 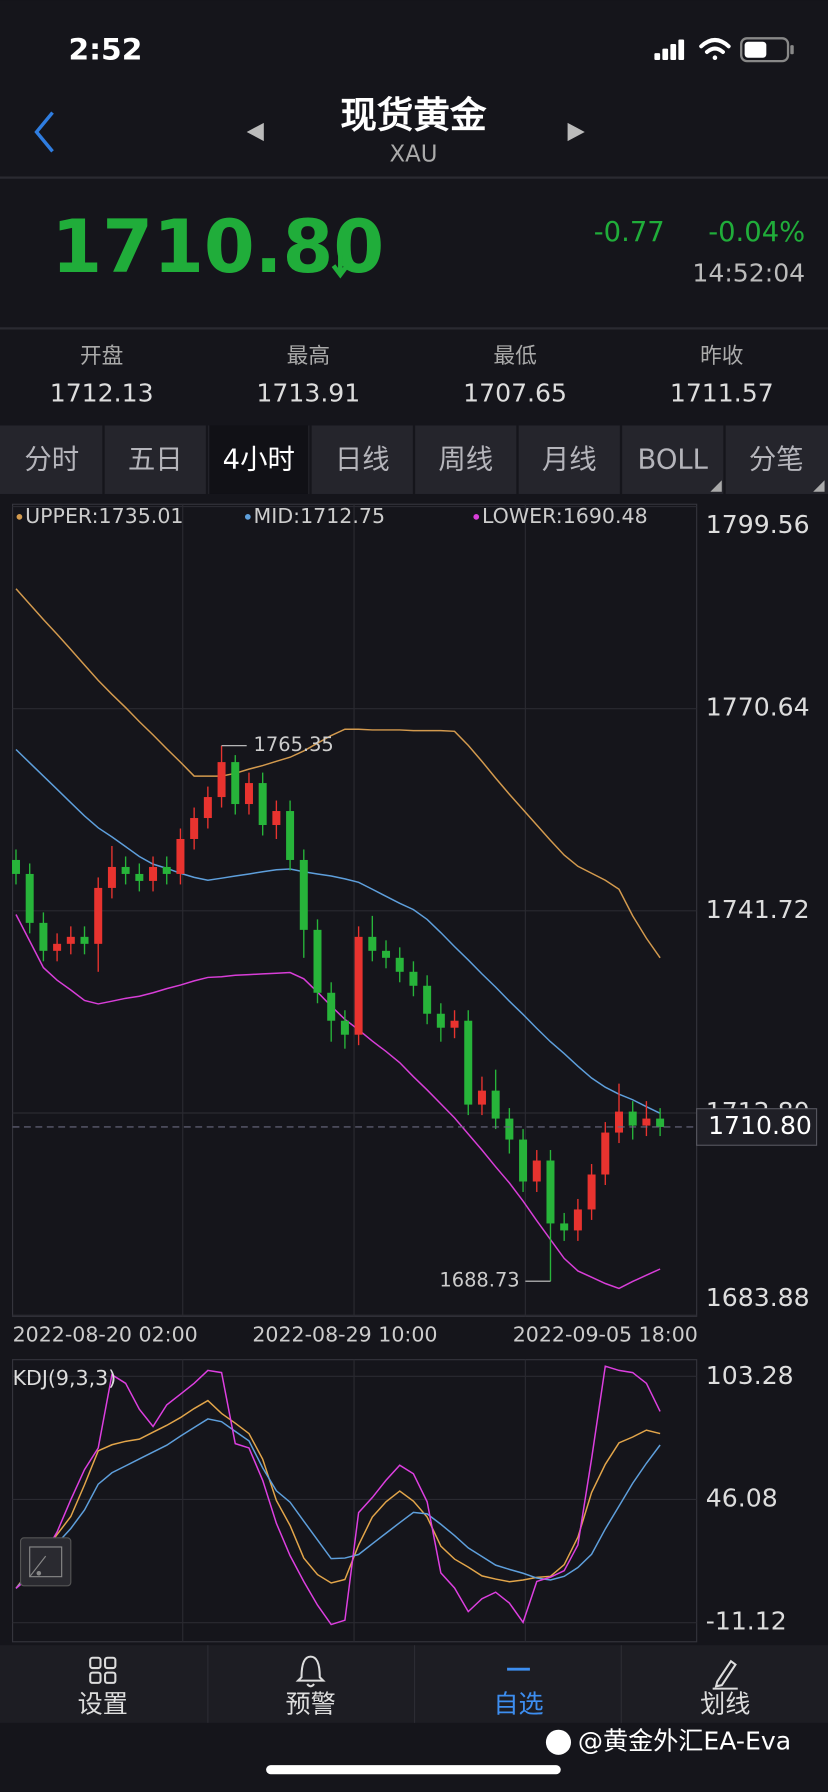 What do you see at coordinates (413, 154) in the screenshot?
I see `subtitle: XAU` at bounding box center [413, 154].